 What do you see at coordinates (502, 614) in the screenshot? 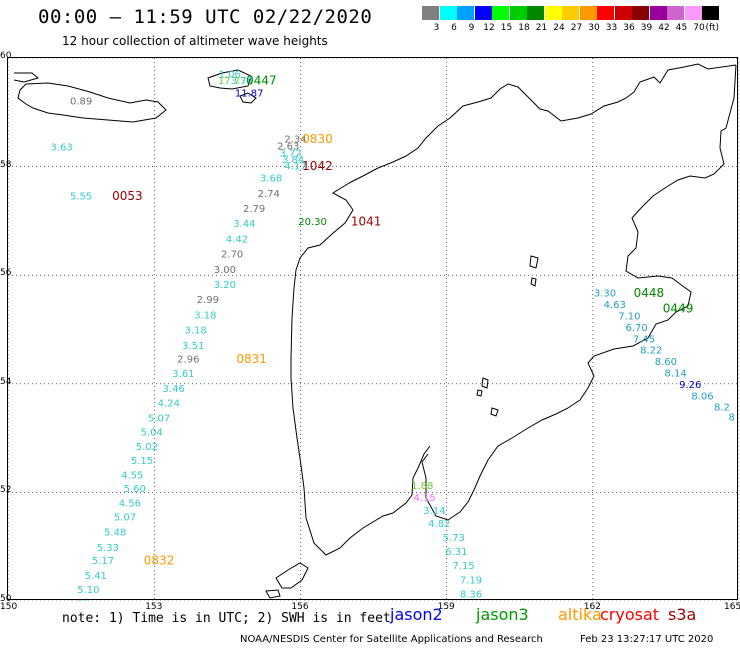
I see `satellite-legend-item: jason3` at bounding box center [502, 614].